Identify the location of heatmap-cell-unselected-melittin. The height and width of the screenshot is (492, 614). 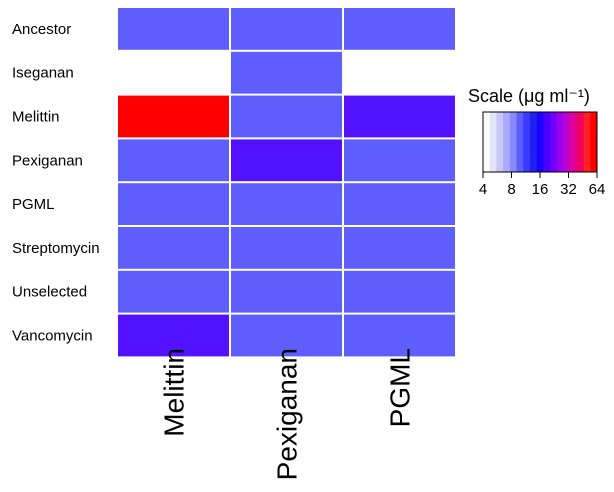
(173, 291).